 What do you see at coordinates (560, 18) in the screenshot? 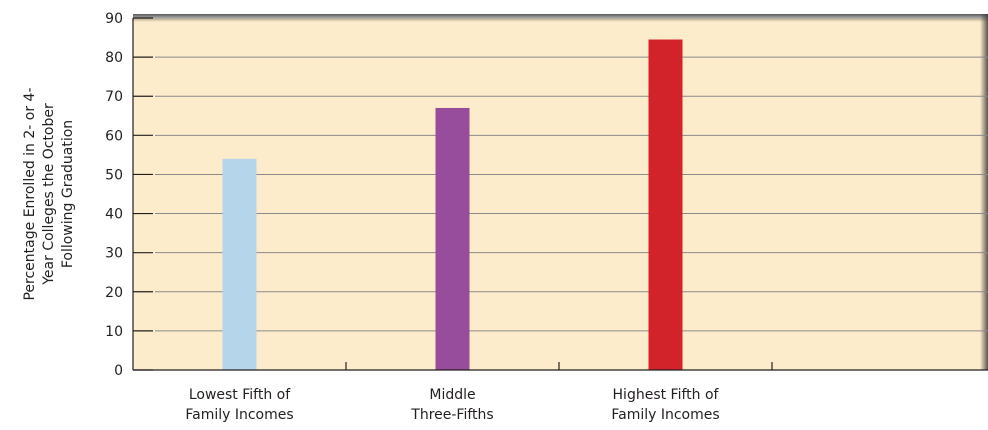
I see `plot-top-shadow` at bounding box center [560, 18].